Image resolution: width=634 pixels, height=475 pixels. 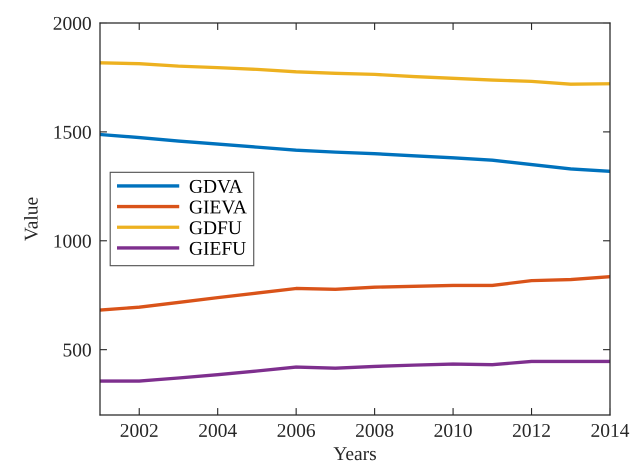 I want to click on y-tick-label: 2000, so click(x=72, y=23).